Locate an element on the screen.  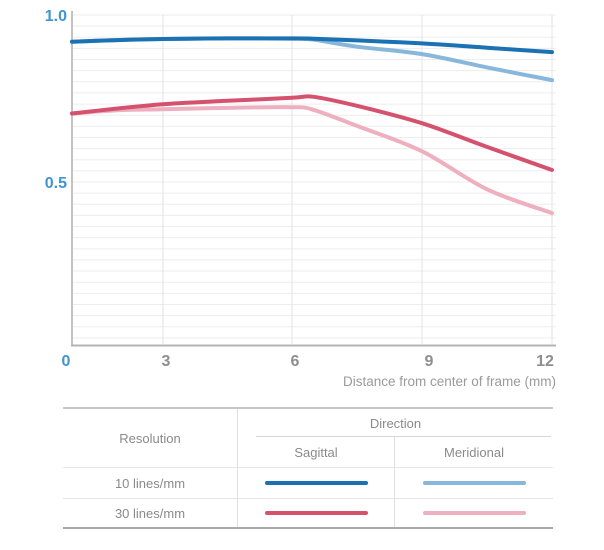
x-tick-12: 12 is located at coordinates (545, 361).